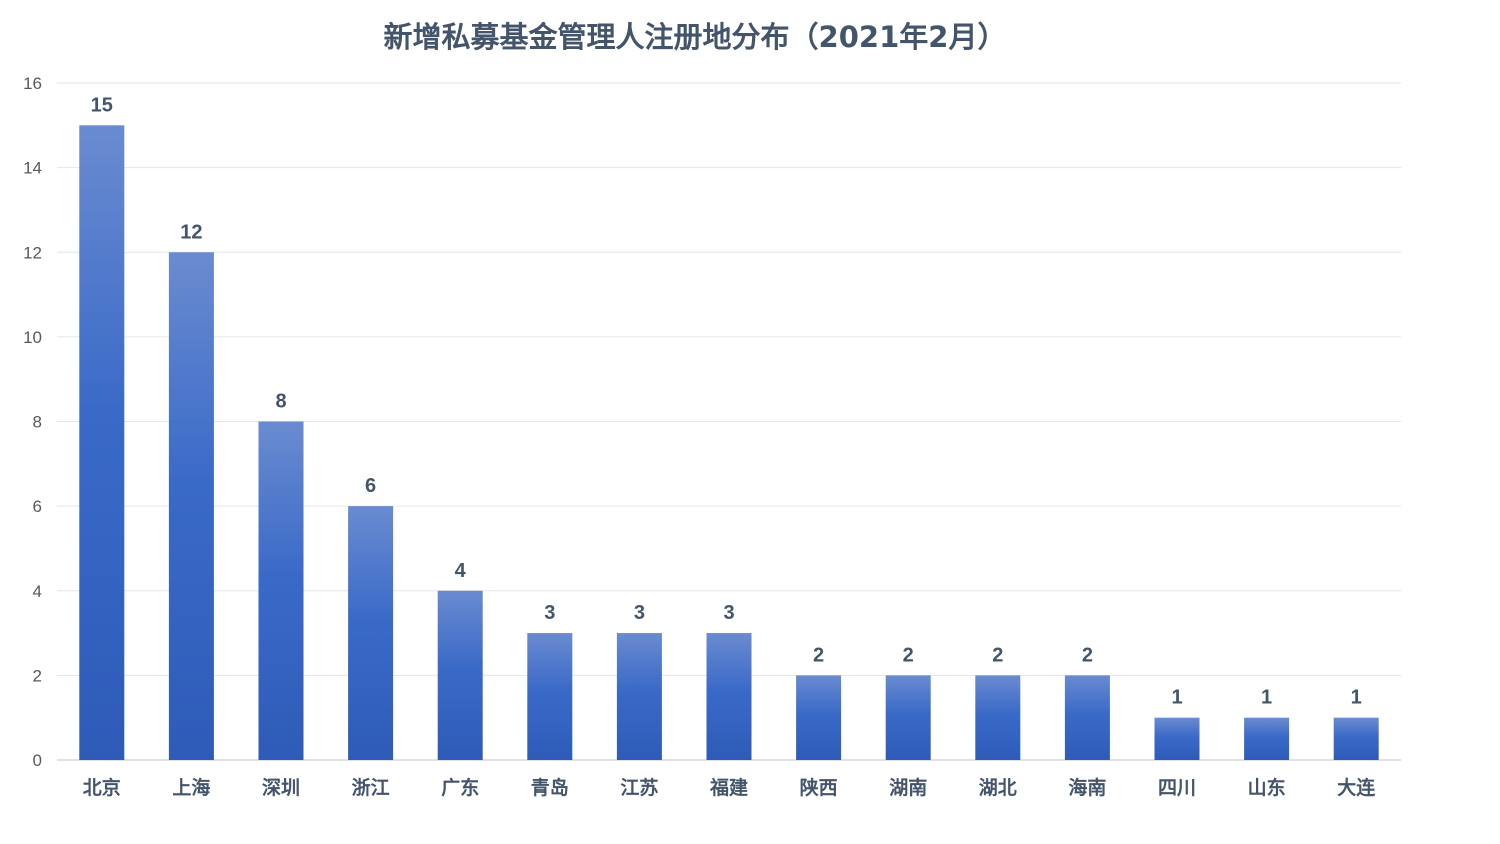 The width and height of the screenshot is (1500, 844). What do you see at coordinates (1087, 787) in the screenshot?
I see `x-category-label: 海南` at bounding box center [1087, 787].